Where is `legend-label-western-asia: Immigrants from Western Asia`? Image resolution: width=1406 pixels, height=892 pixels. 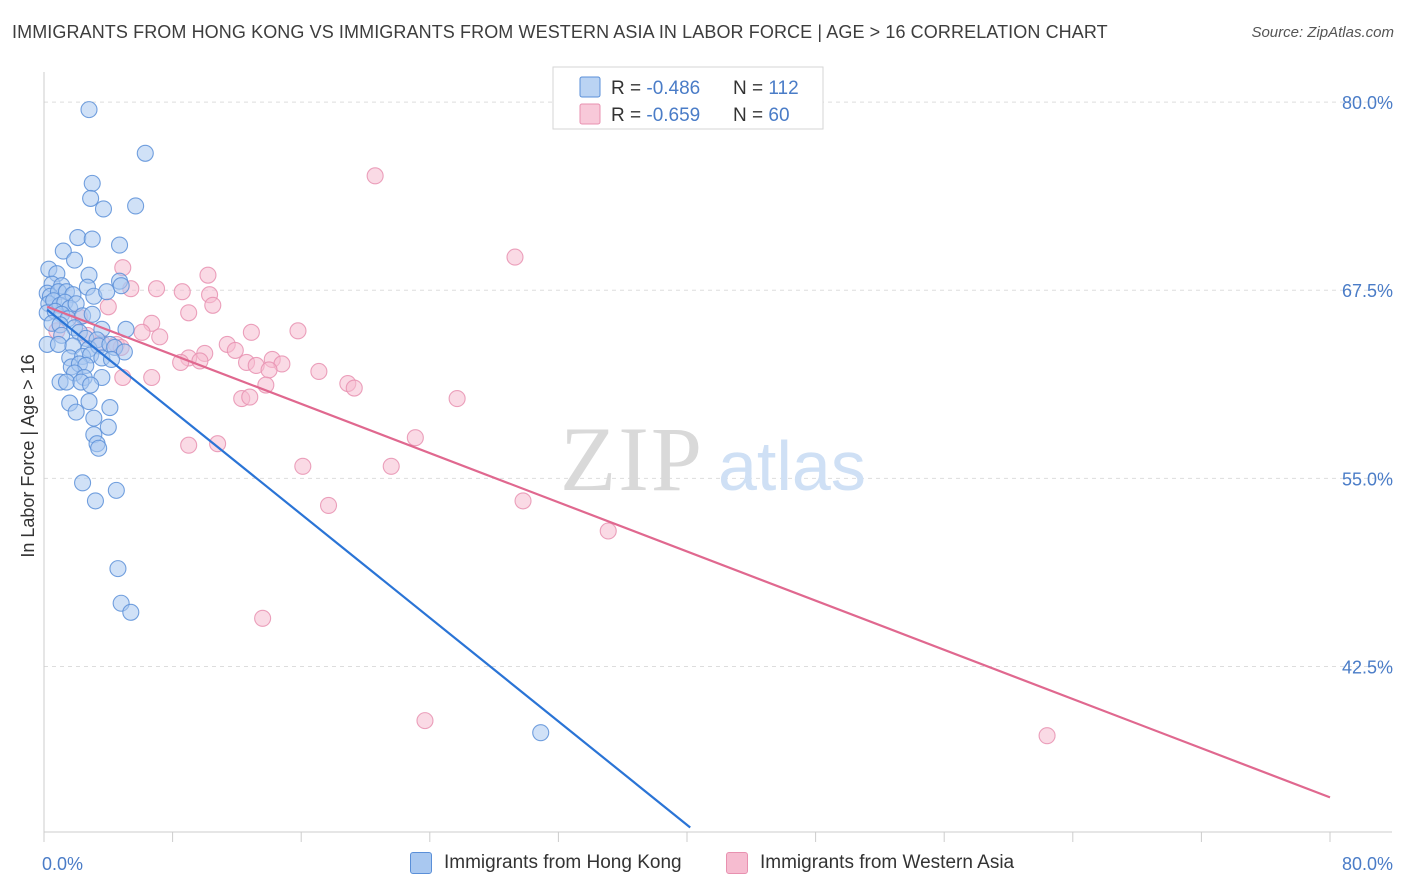 legend-label-western-asia: Immigrants from Western Asia is located at coordinates (887, 862).